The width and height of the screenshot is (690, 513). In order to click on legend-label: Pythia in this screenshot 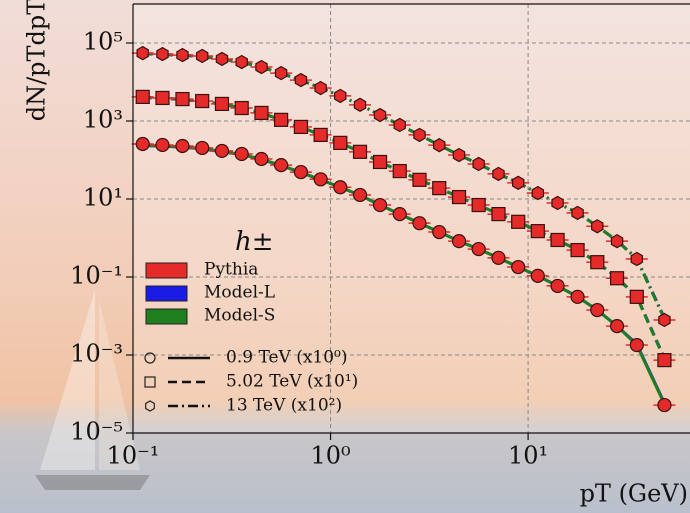, I will do `click(231, 270)`.